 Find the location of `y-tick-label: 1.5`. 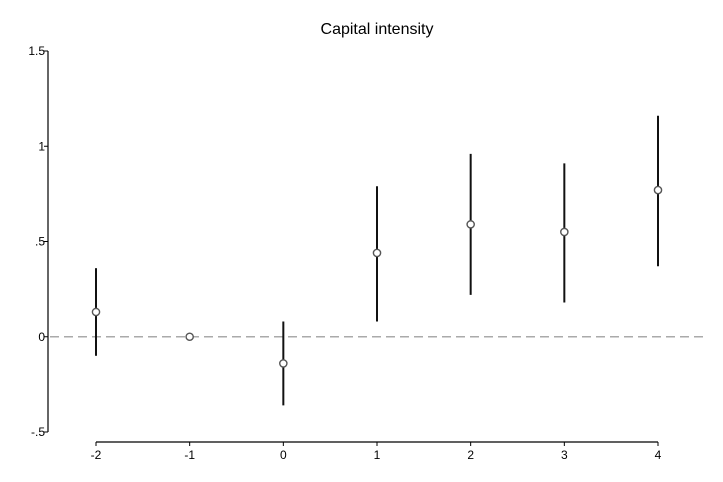

y-tick-label: 1.5 is located at coordinates (36, 51).